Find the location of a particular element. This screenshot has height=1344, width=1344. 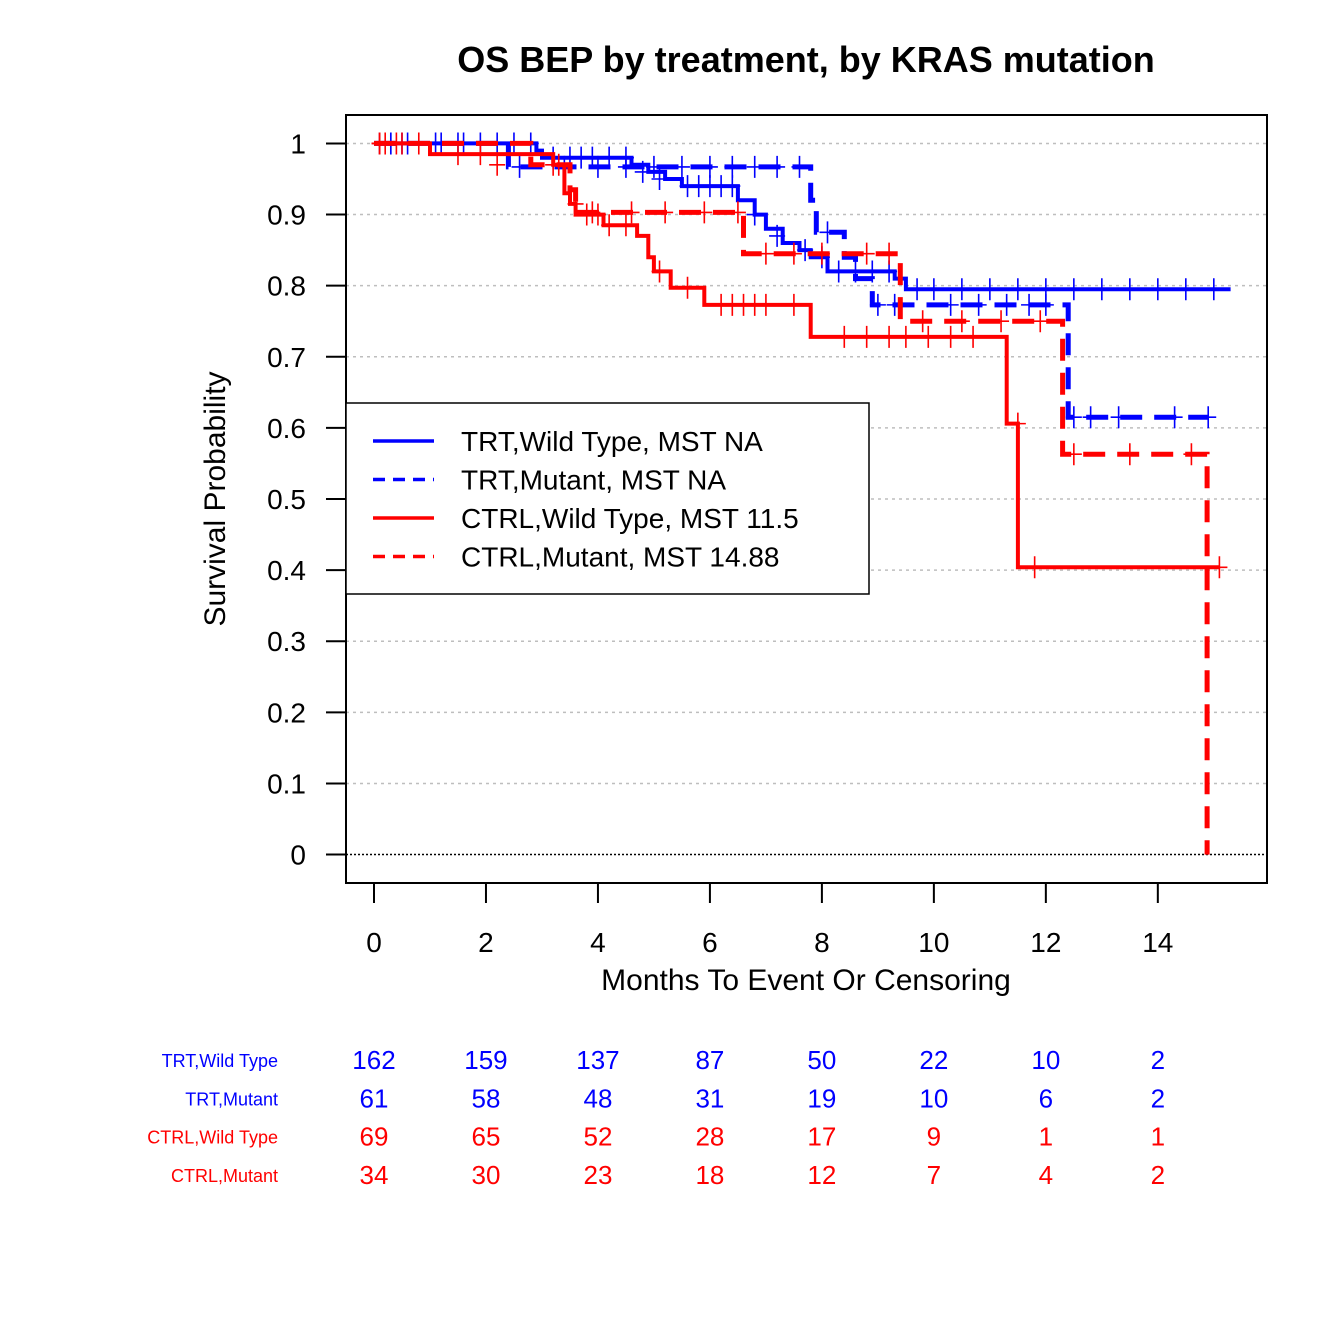

risk-count: 30 is located at coordinates (486, 1175).